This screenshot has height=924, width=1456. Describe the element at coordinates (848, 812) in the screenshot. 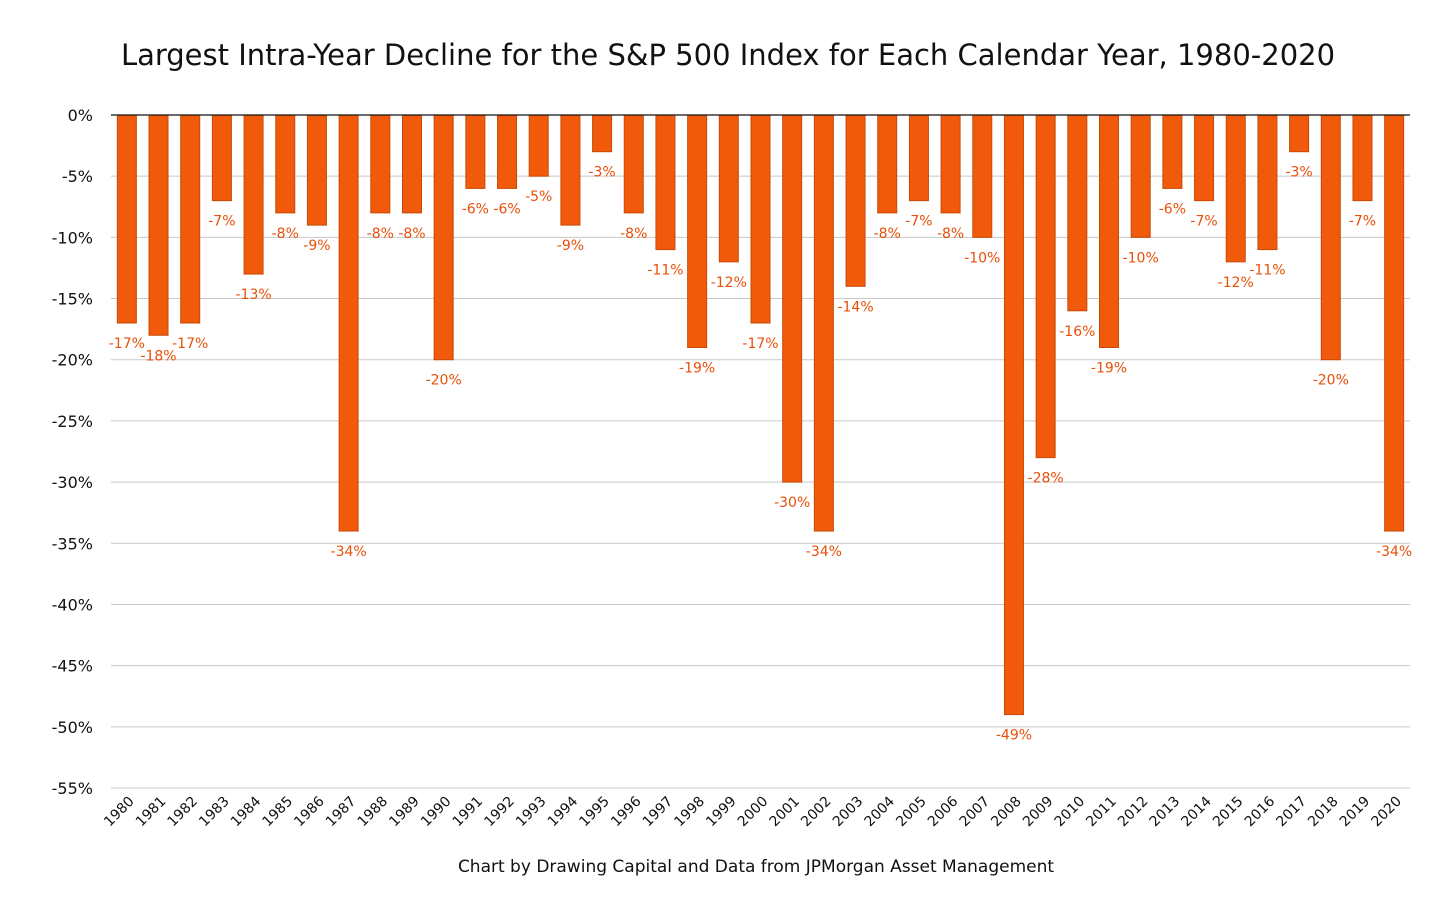

I see `x-tick-label: 2003` at that location.